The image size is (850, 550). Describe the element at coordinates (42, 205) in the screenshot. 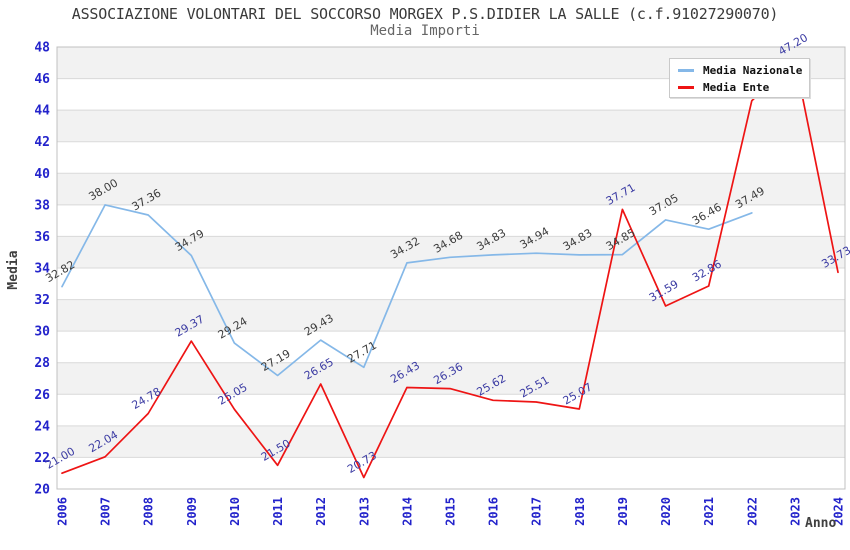

I see `y-tick-label: 38` at that location.